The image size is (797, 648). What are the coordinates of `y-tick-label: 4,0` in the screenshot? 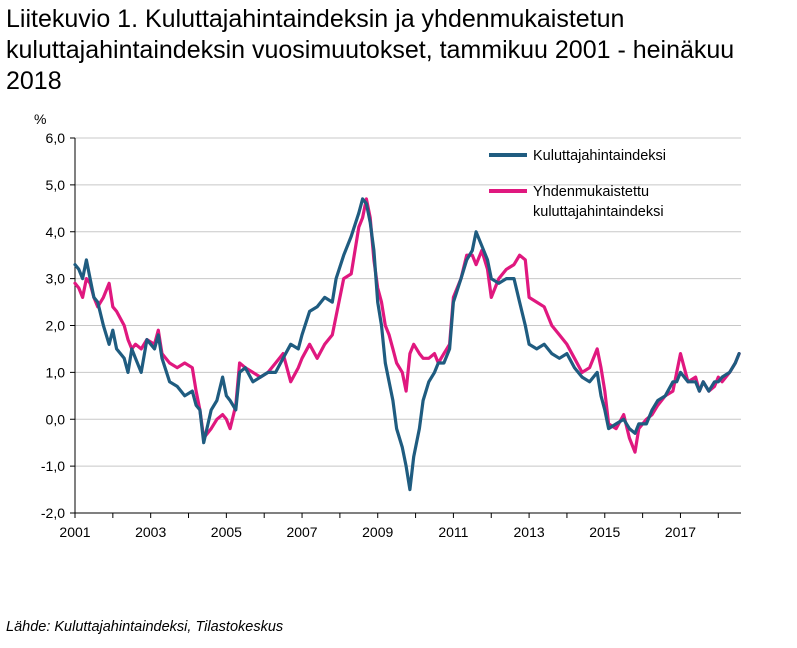 It's located at (56, 232).